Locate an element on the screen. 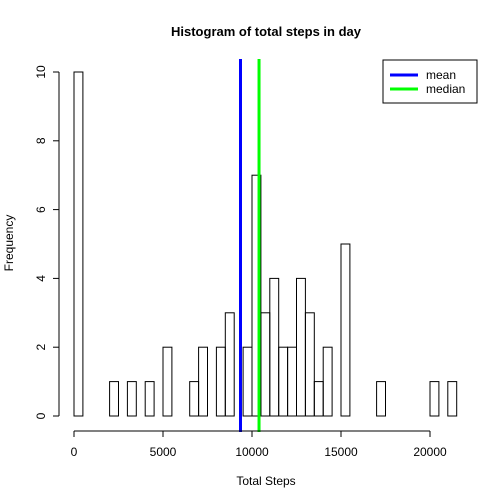  y-axis: 0 2 4 6 8 10 is located at coordinates (47, 242).